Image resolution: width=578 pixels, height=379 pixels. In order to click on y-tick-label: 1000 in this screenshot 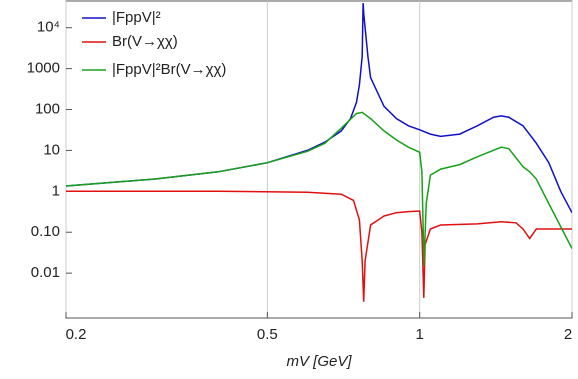, I will do `click(43, 68)`.